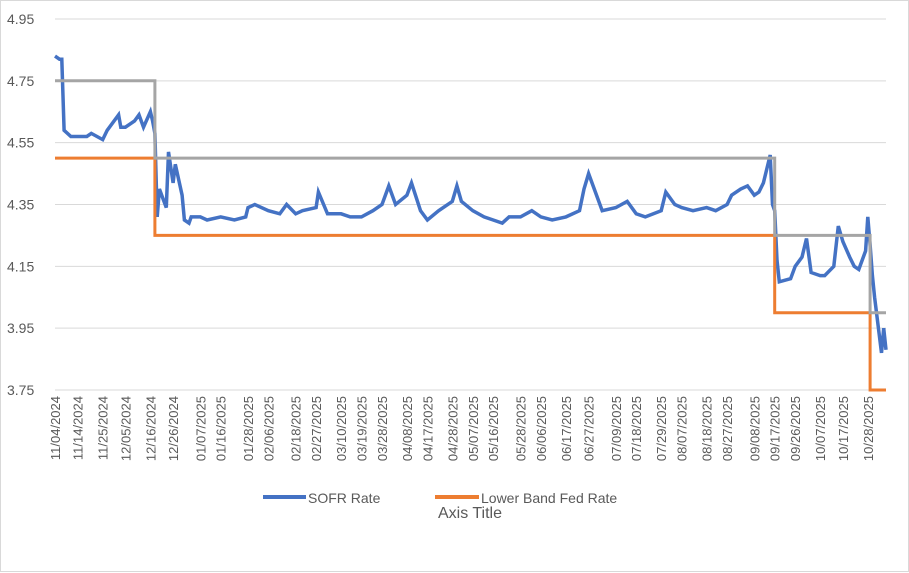 The width and height of the screenshot is (909, 573). What do you see at coordinates (78, 428) in the screenshot?
I see `x-tick-label: 11/14/2024` at bounding box center [78, 428].